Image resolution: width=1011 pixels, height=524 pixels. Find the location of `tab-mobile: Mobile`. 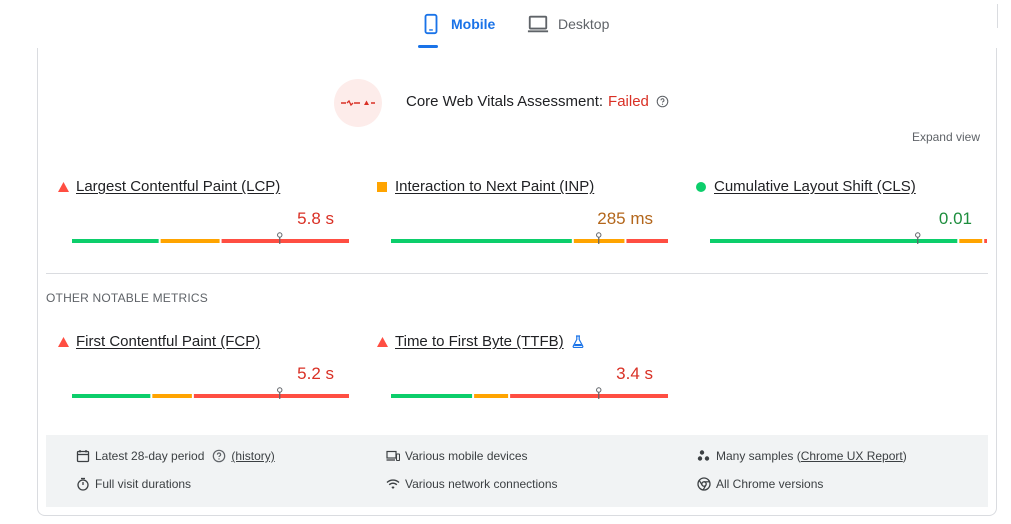

tab-mobile: Mobile is located at coordinates (457, 24).